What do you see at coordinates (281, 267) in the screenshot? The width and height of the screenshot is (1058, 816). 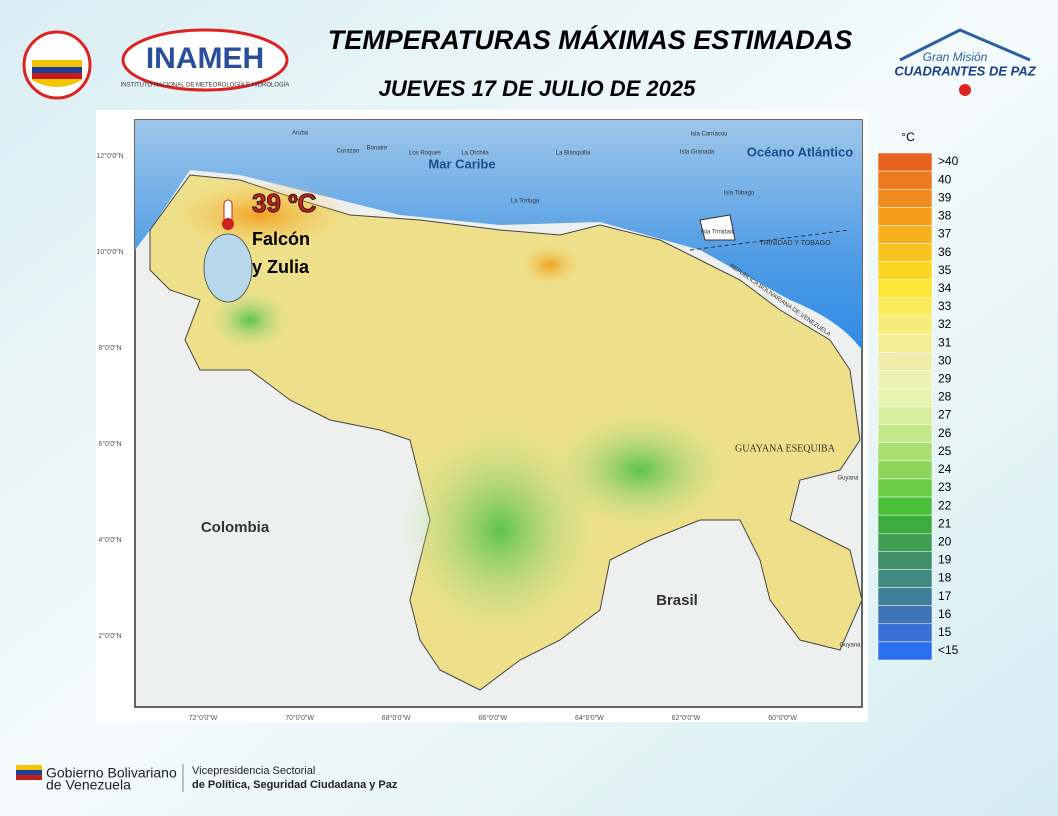 I see `highlight-region: y Zulia` at bounding box center [281, 267].